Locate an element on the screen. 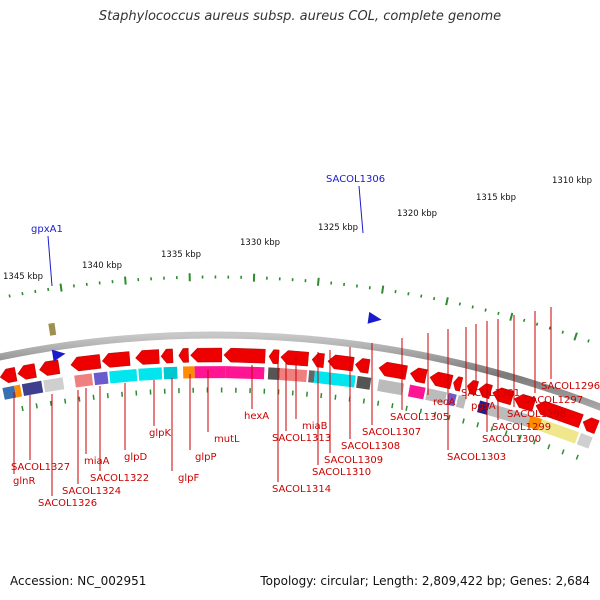 The image size is (600, 600). gene-label: SACOL1296 is located at coordinates (570, 386).